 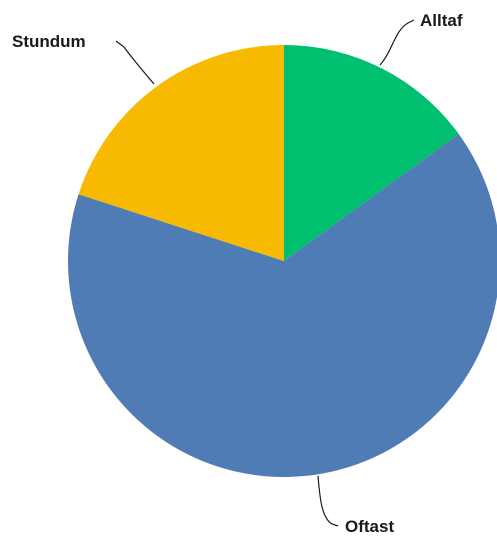 What do you see at coordinates (369, 526) in the screenshot?
I see `label-oftast: Oftast` at bounding box center [369, 526].